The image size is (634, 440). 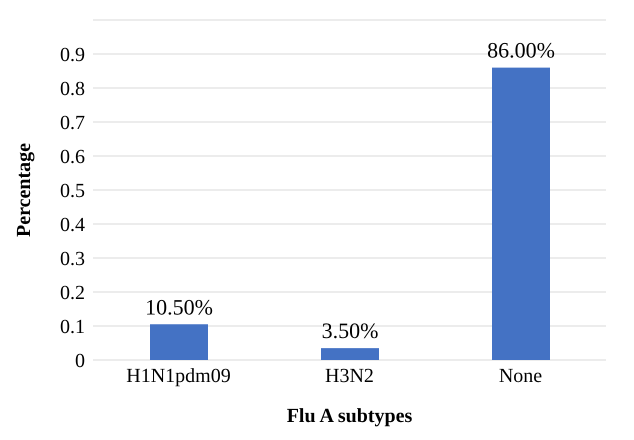 What do you see at coordinates (349, 416) in the screenshot?
I see `x-axis-title: Flu A subtypes` at bounding box center [349, 416].